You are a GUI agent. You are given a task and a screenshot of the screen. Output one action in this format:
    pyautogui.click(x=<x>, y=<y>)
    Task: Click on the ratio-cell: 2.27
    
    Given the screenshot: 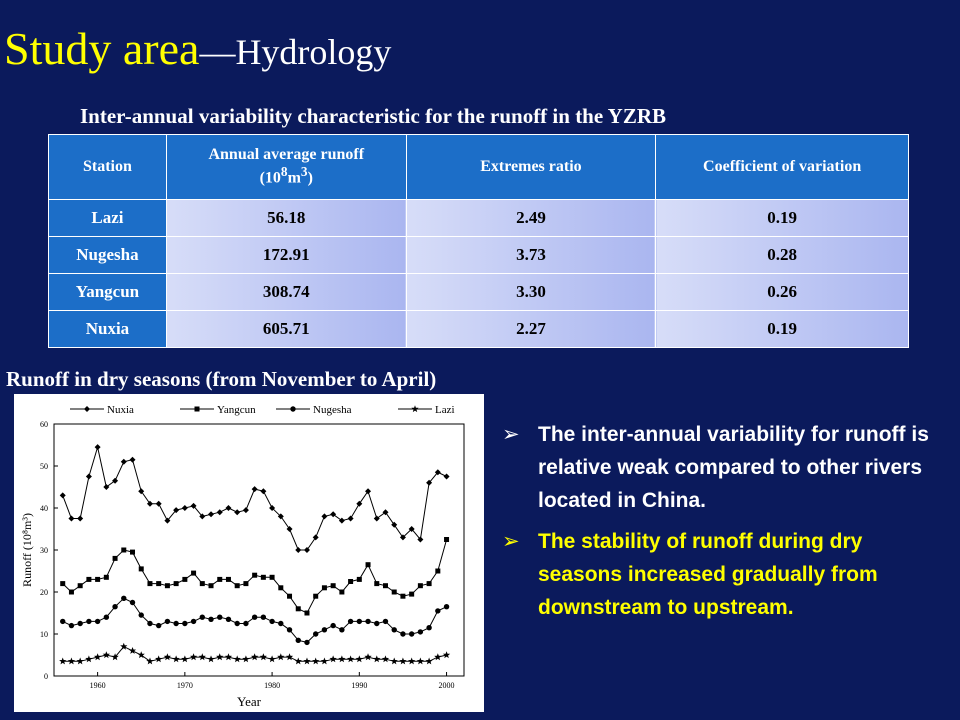 What is the action you would take?
    pyautogui.click(x=531, y=329)
    